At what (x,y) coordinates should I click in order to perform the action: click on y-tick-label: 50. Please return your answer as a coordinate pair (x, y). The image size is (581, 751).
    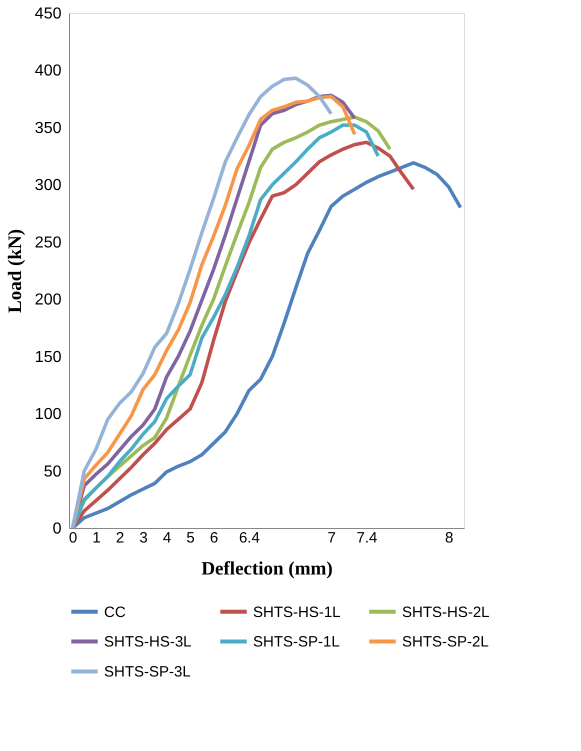
    Looking at the image, I should click on (53, 471).